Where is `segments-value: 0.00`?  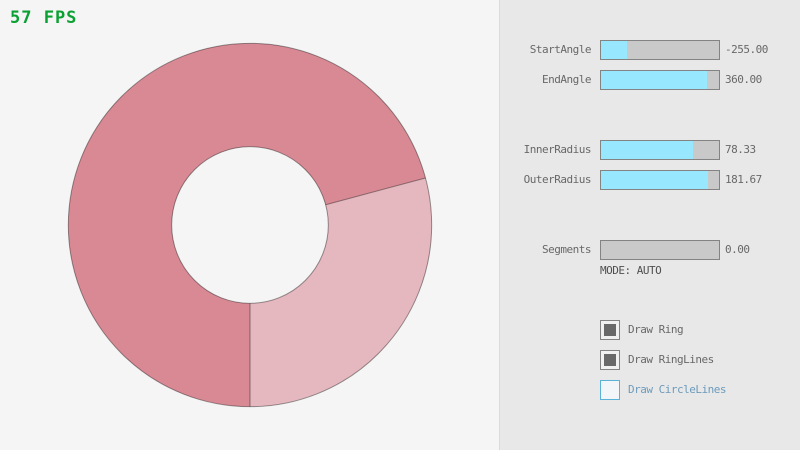 segments-value: 0.00 is located at coordinates (737, 249).